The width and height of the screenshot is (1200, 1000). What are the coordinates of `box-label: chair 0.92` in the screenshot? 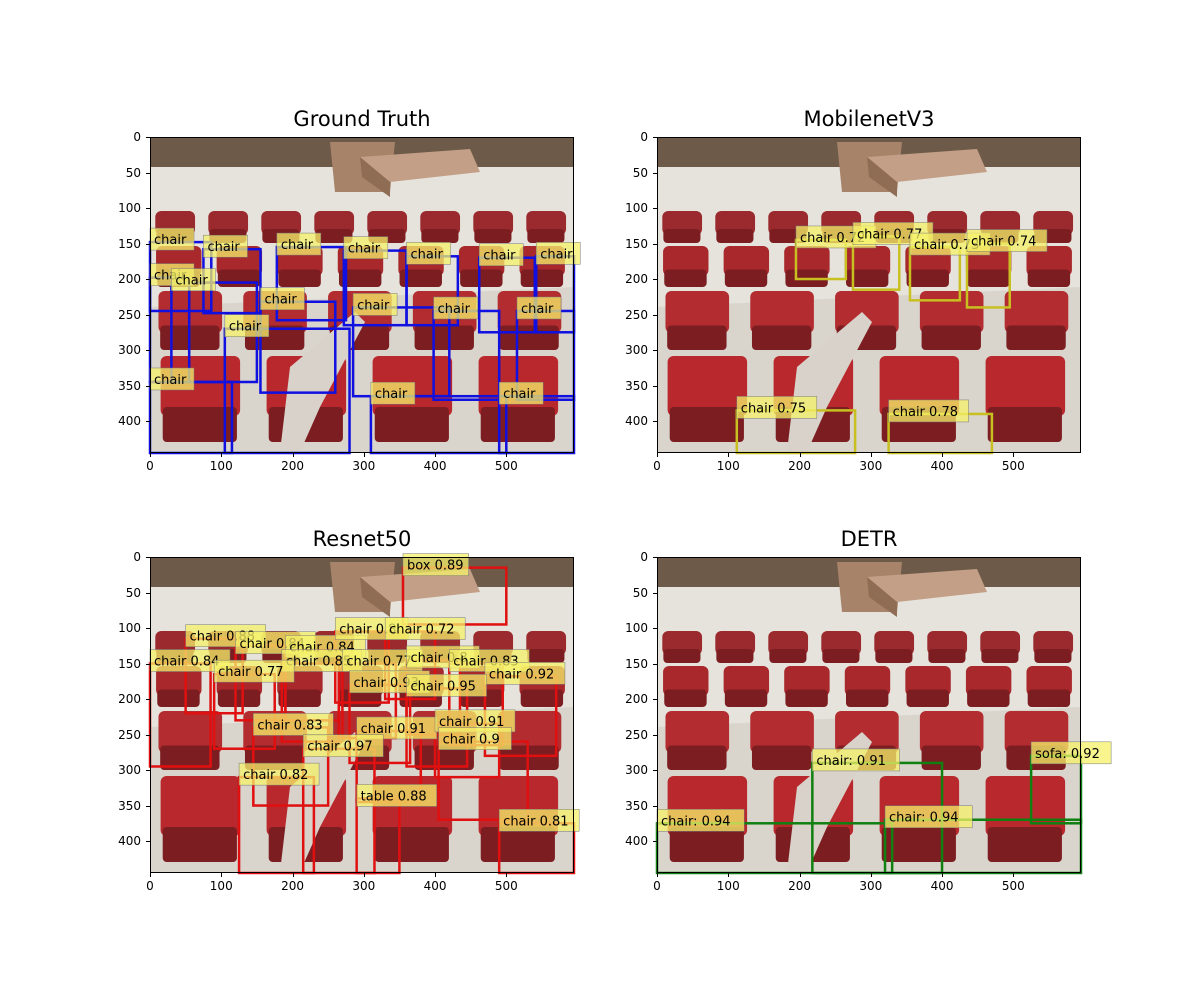 It's located at (521, 674).